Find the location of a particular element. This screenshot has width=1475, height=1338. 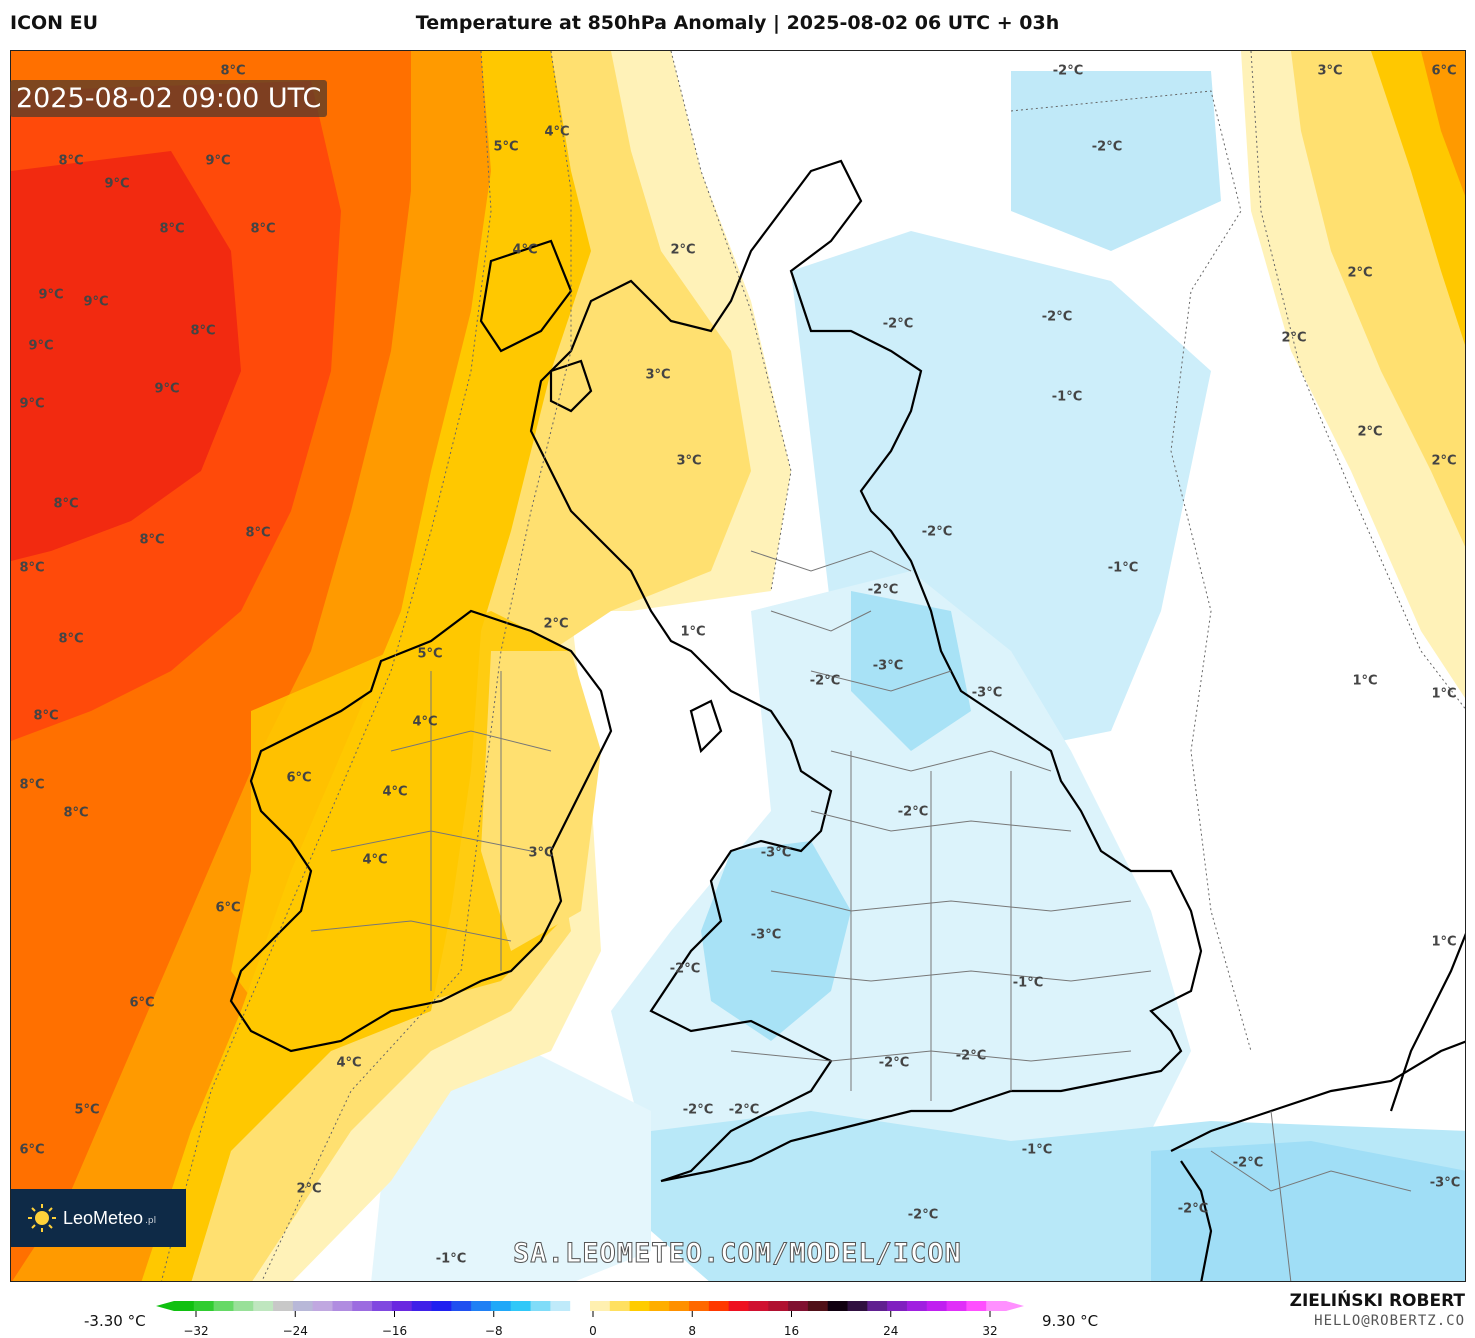

author-name: ZIELIŃSKI ROBERT is located at coordinates (1377, 1301).